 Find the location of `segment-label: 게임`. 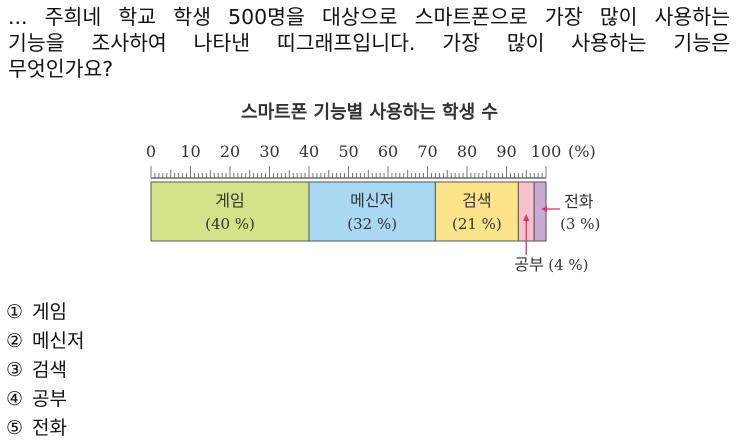

segment-label: 게임 is located at coordinates (229, 200).